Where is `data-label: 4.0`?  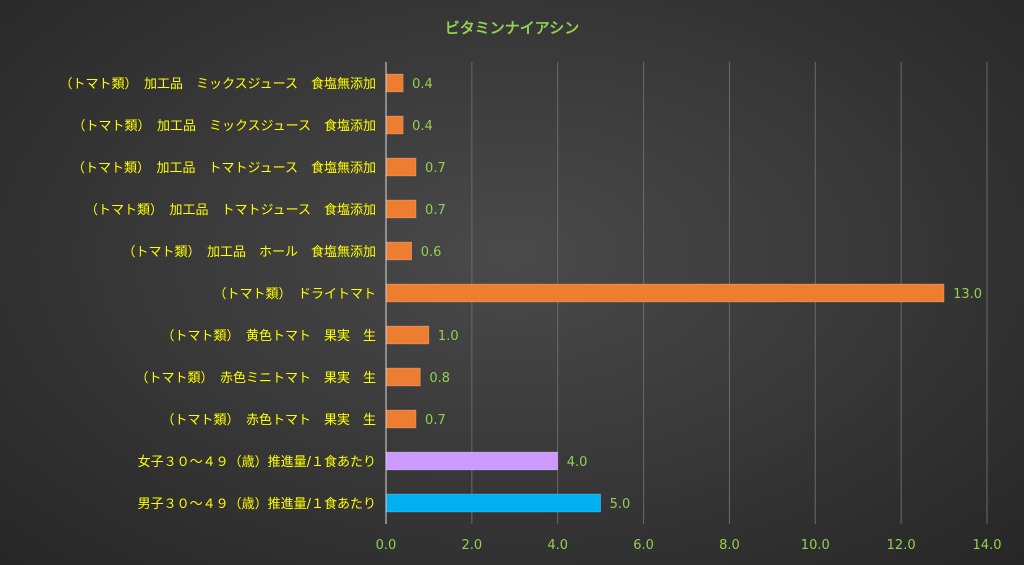
data-label: 4.0 is located at coordinates (577, 462).